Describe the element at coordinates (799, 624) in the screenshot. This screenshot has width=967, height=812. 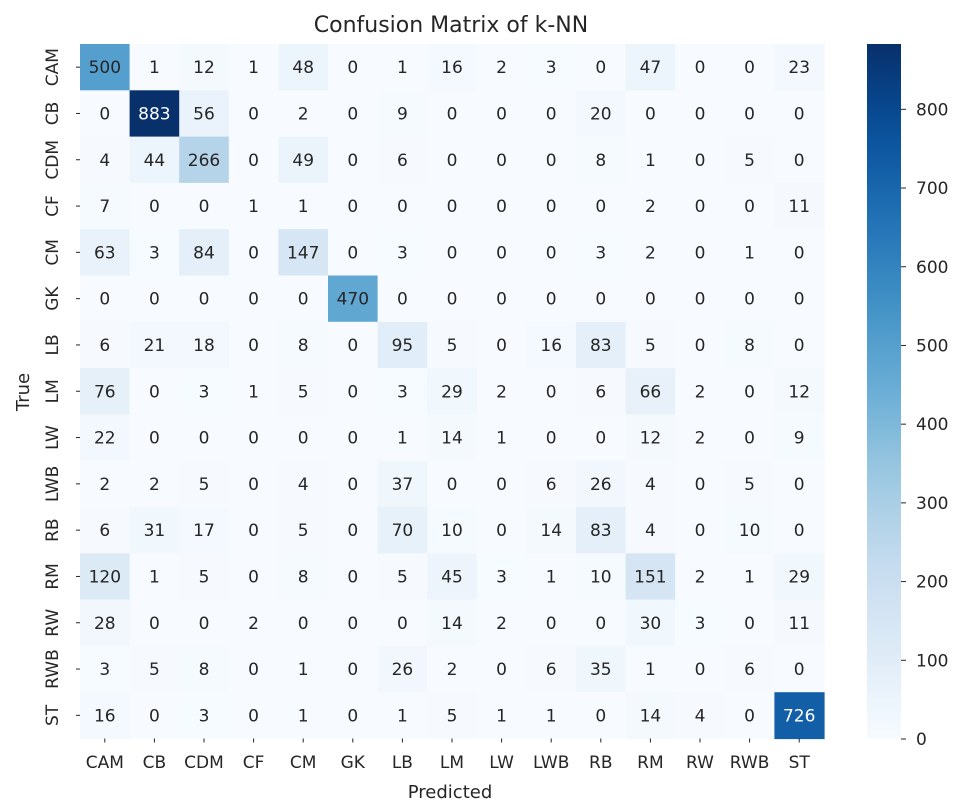
I see `cell-value-label: 11` at that location.